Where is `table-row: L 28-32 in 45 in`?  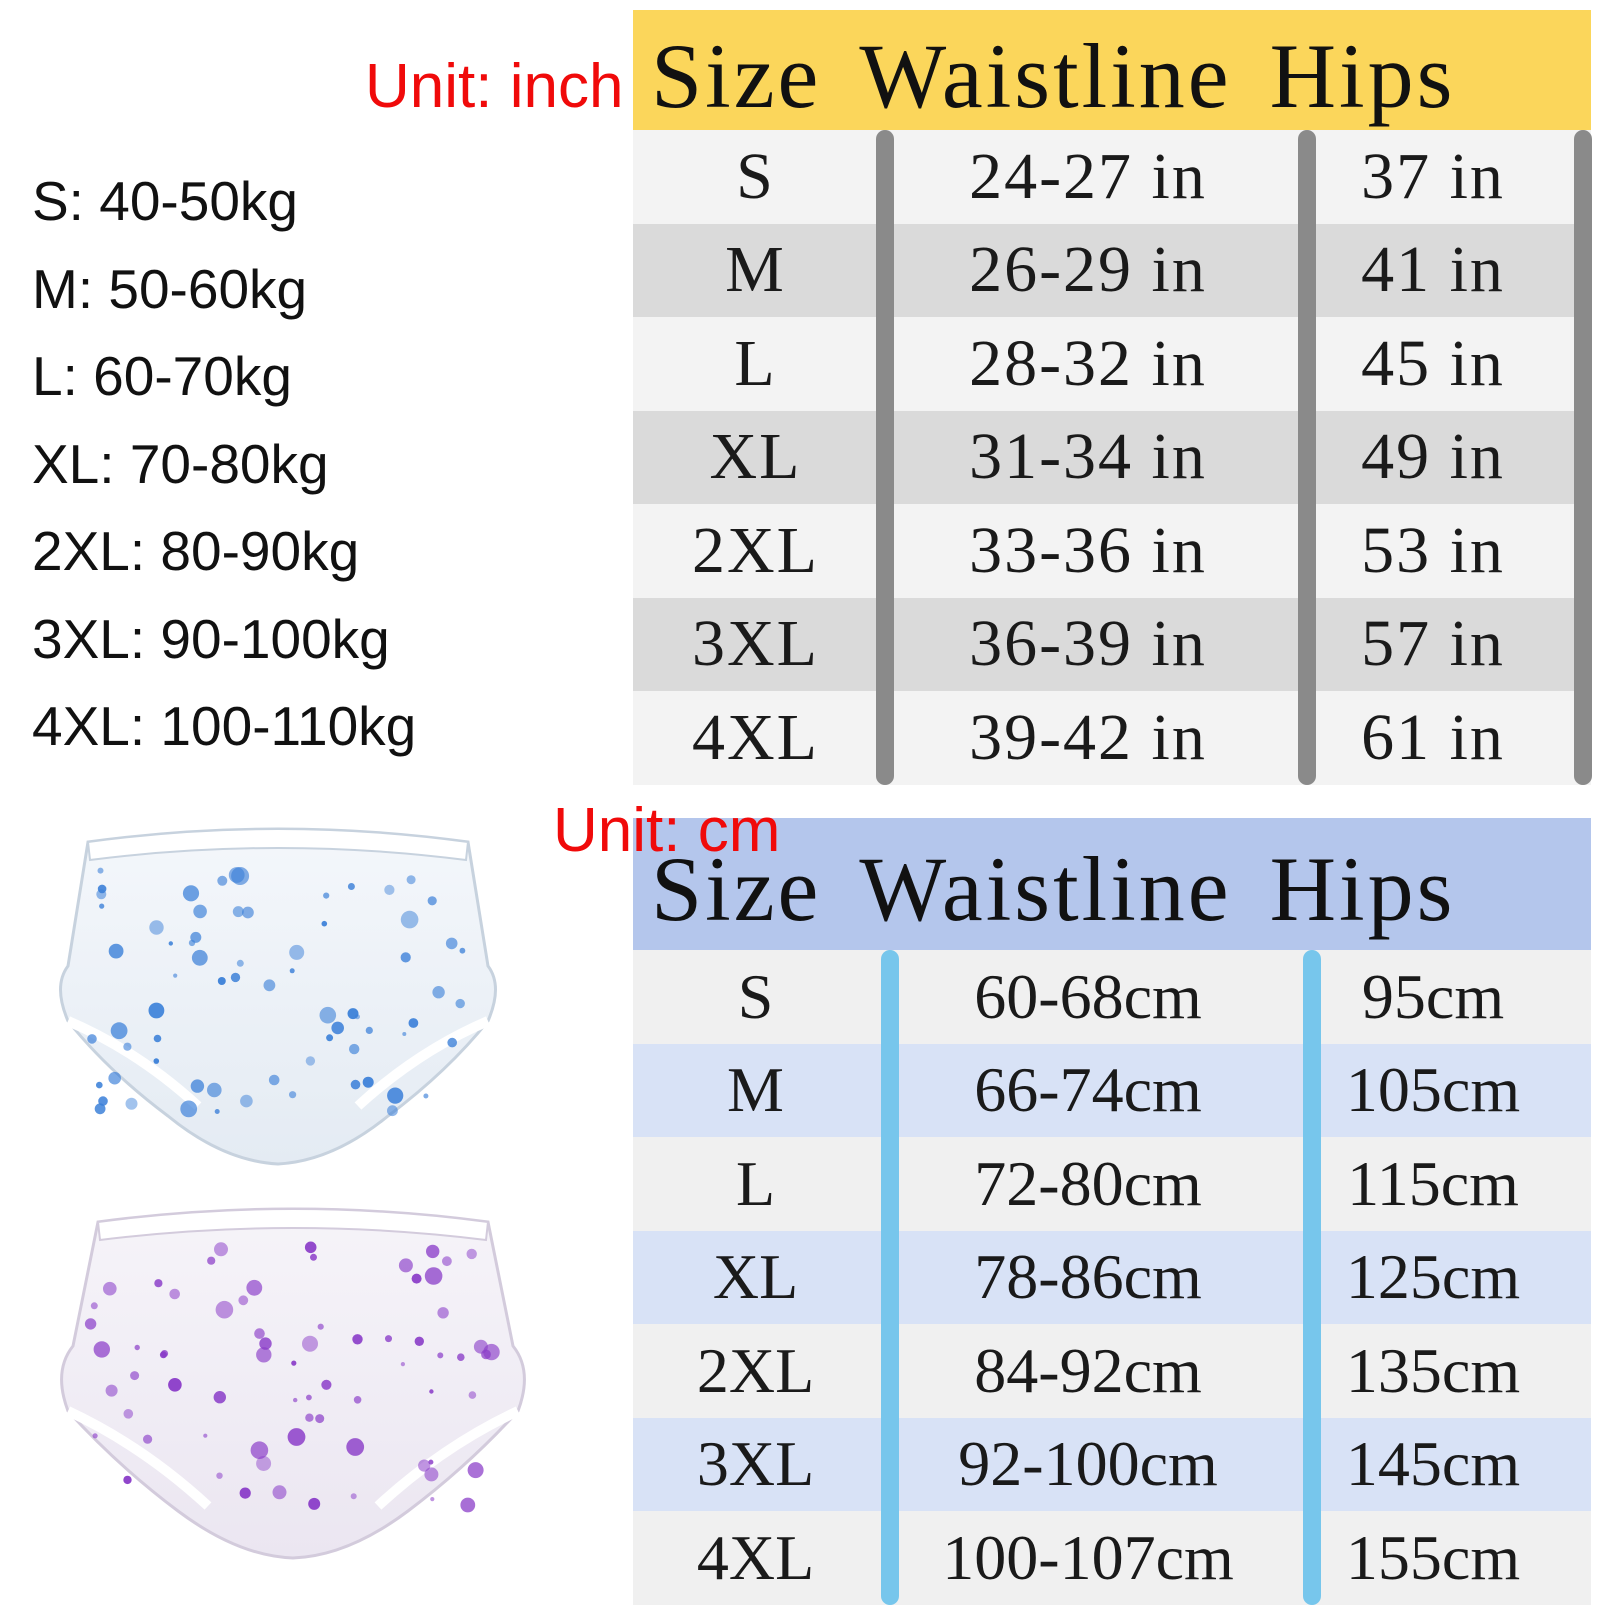
table-row: L 28-32 in 45 in is located at coordinates (1112, 364).